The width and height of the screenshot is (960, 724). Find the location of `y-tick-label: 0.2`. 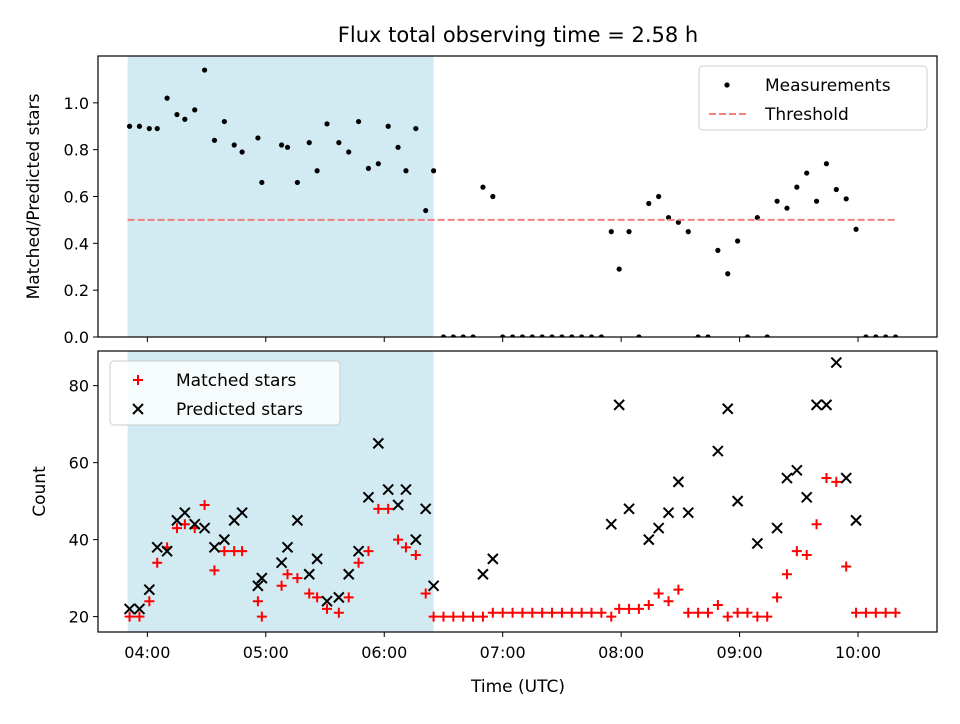

y-tick-label: 0.2 is located at coordinates (76, 290).